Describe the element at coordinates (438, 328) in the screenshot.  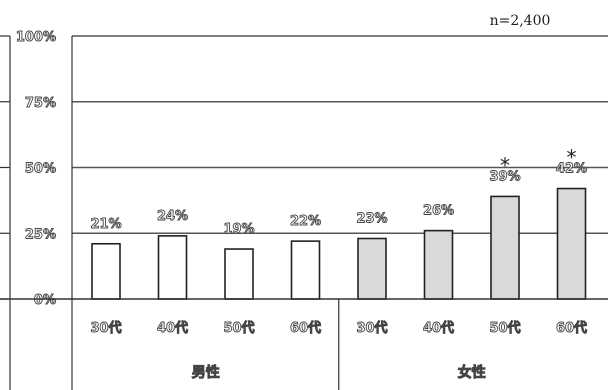
I see `category-label-female-40代: 40代` at that location.